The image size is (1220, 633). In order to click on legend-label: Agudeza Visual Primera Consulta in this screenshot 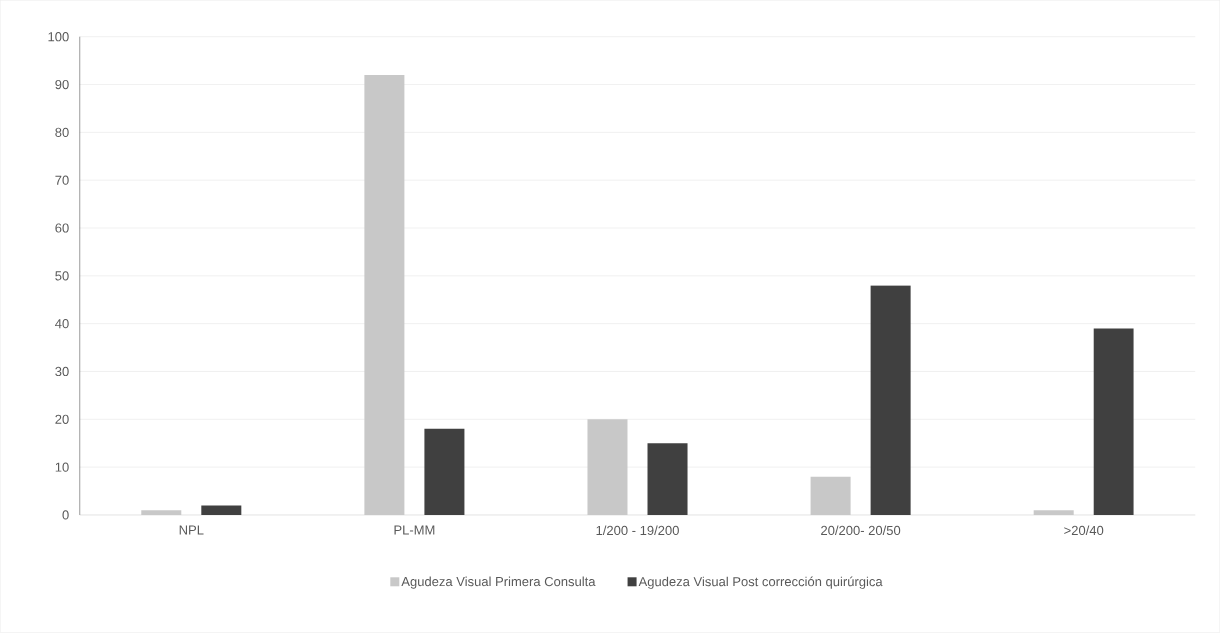, I will do `click(498, 582)`.